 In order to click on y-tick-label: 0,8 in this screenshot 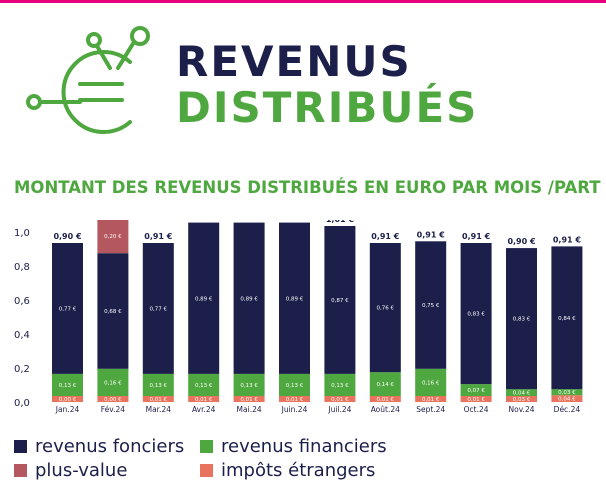, I will do `click(22, 267)`.